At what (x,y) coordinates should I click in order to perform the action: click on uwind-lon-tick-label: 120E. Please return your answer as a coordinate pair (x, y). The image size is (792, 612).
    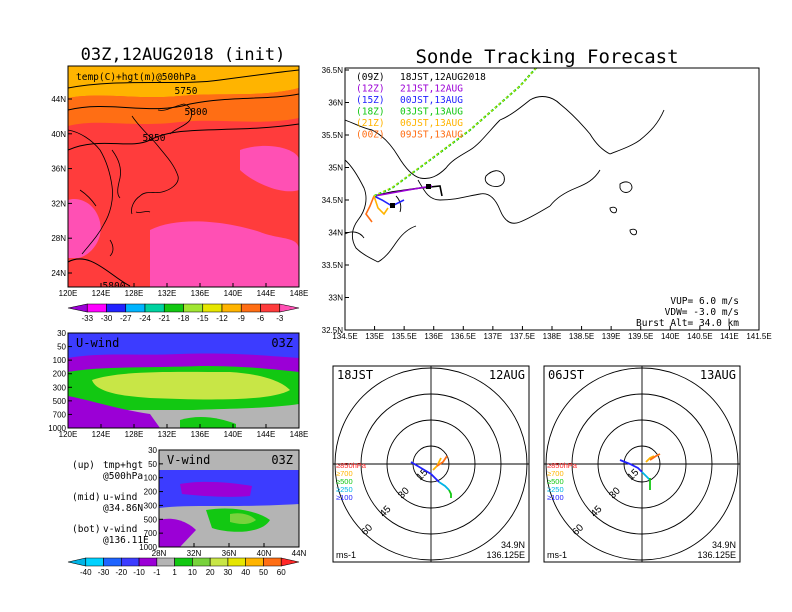
    Looking at the image, I should click on (68, 434).